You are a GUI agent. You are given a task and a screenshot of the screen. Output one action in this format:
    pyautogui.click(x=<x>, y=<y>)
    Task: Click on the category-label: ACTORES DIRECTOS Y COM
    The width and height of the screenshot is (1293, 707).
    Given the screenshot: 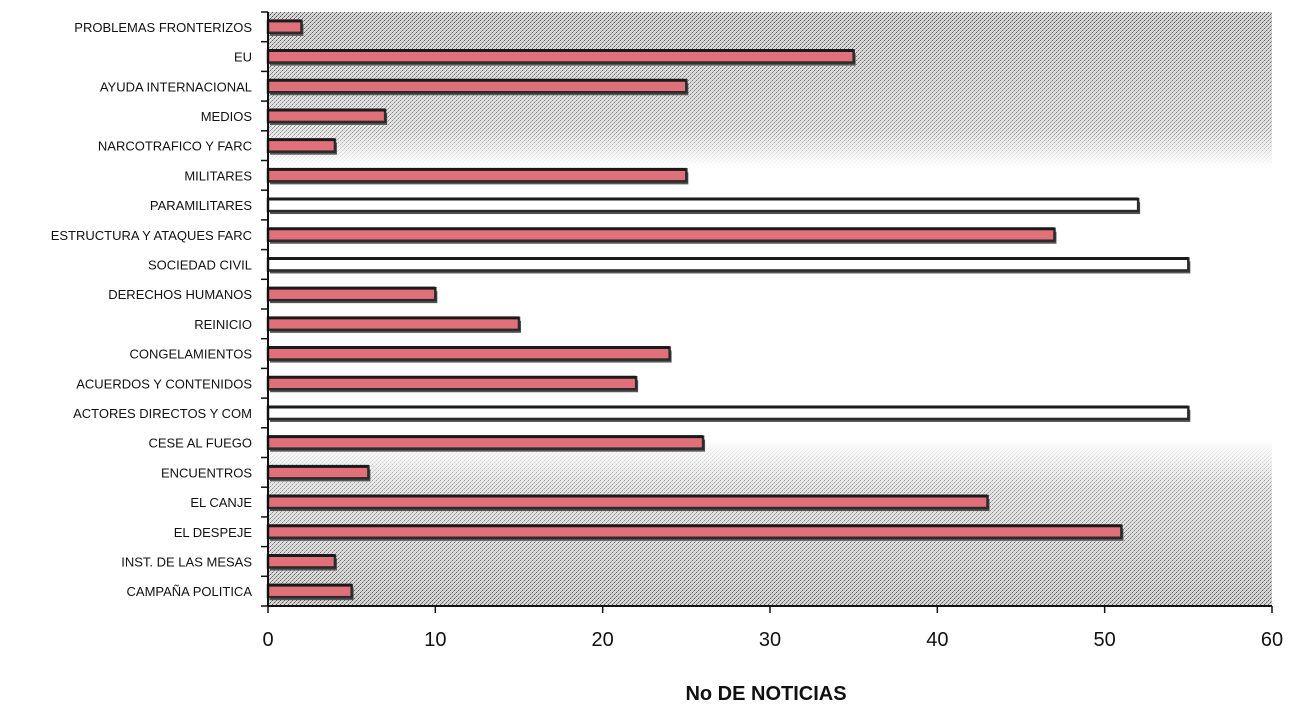 What is the action you would take?
    pyautogui.click(x=162, y=413)
    